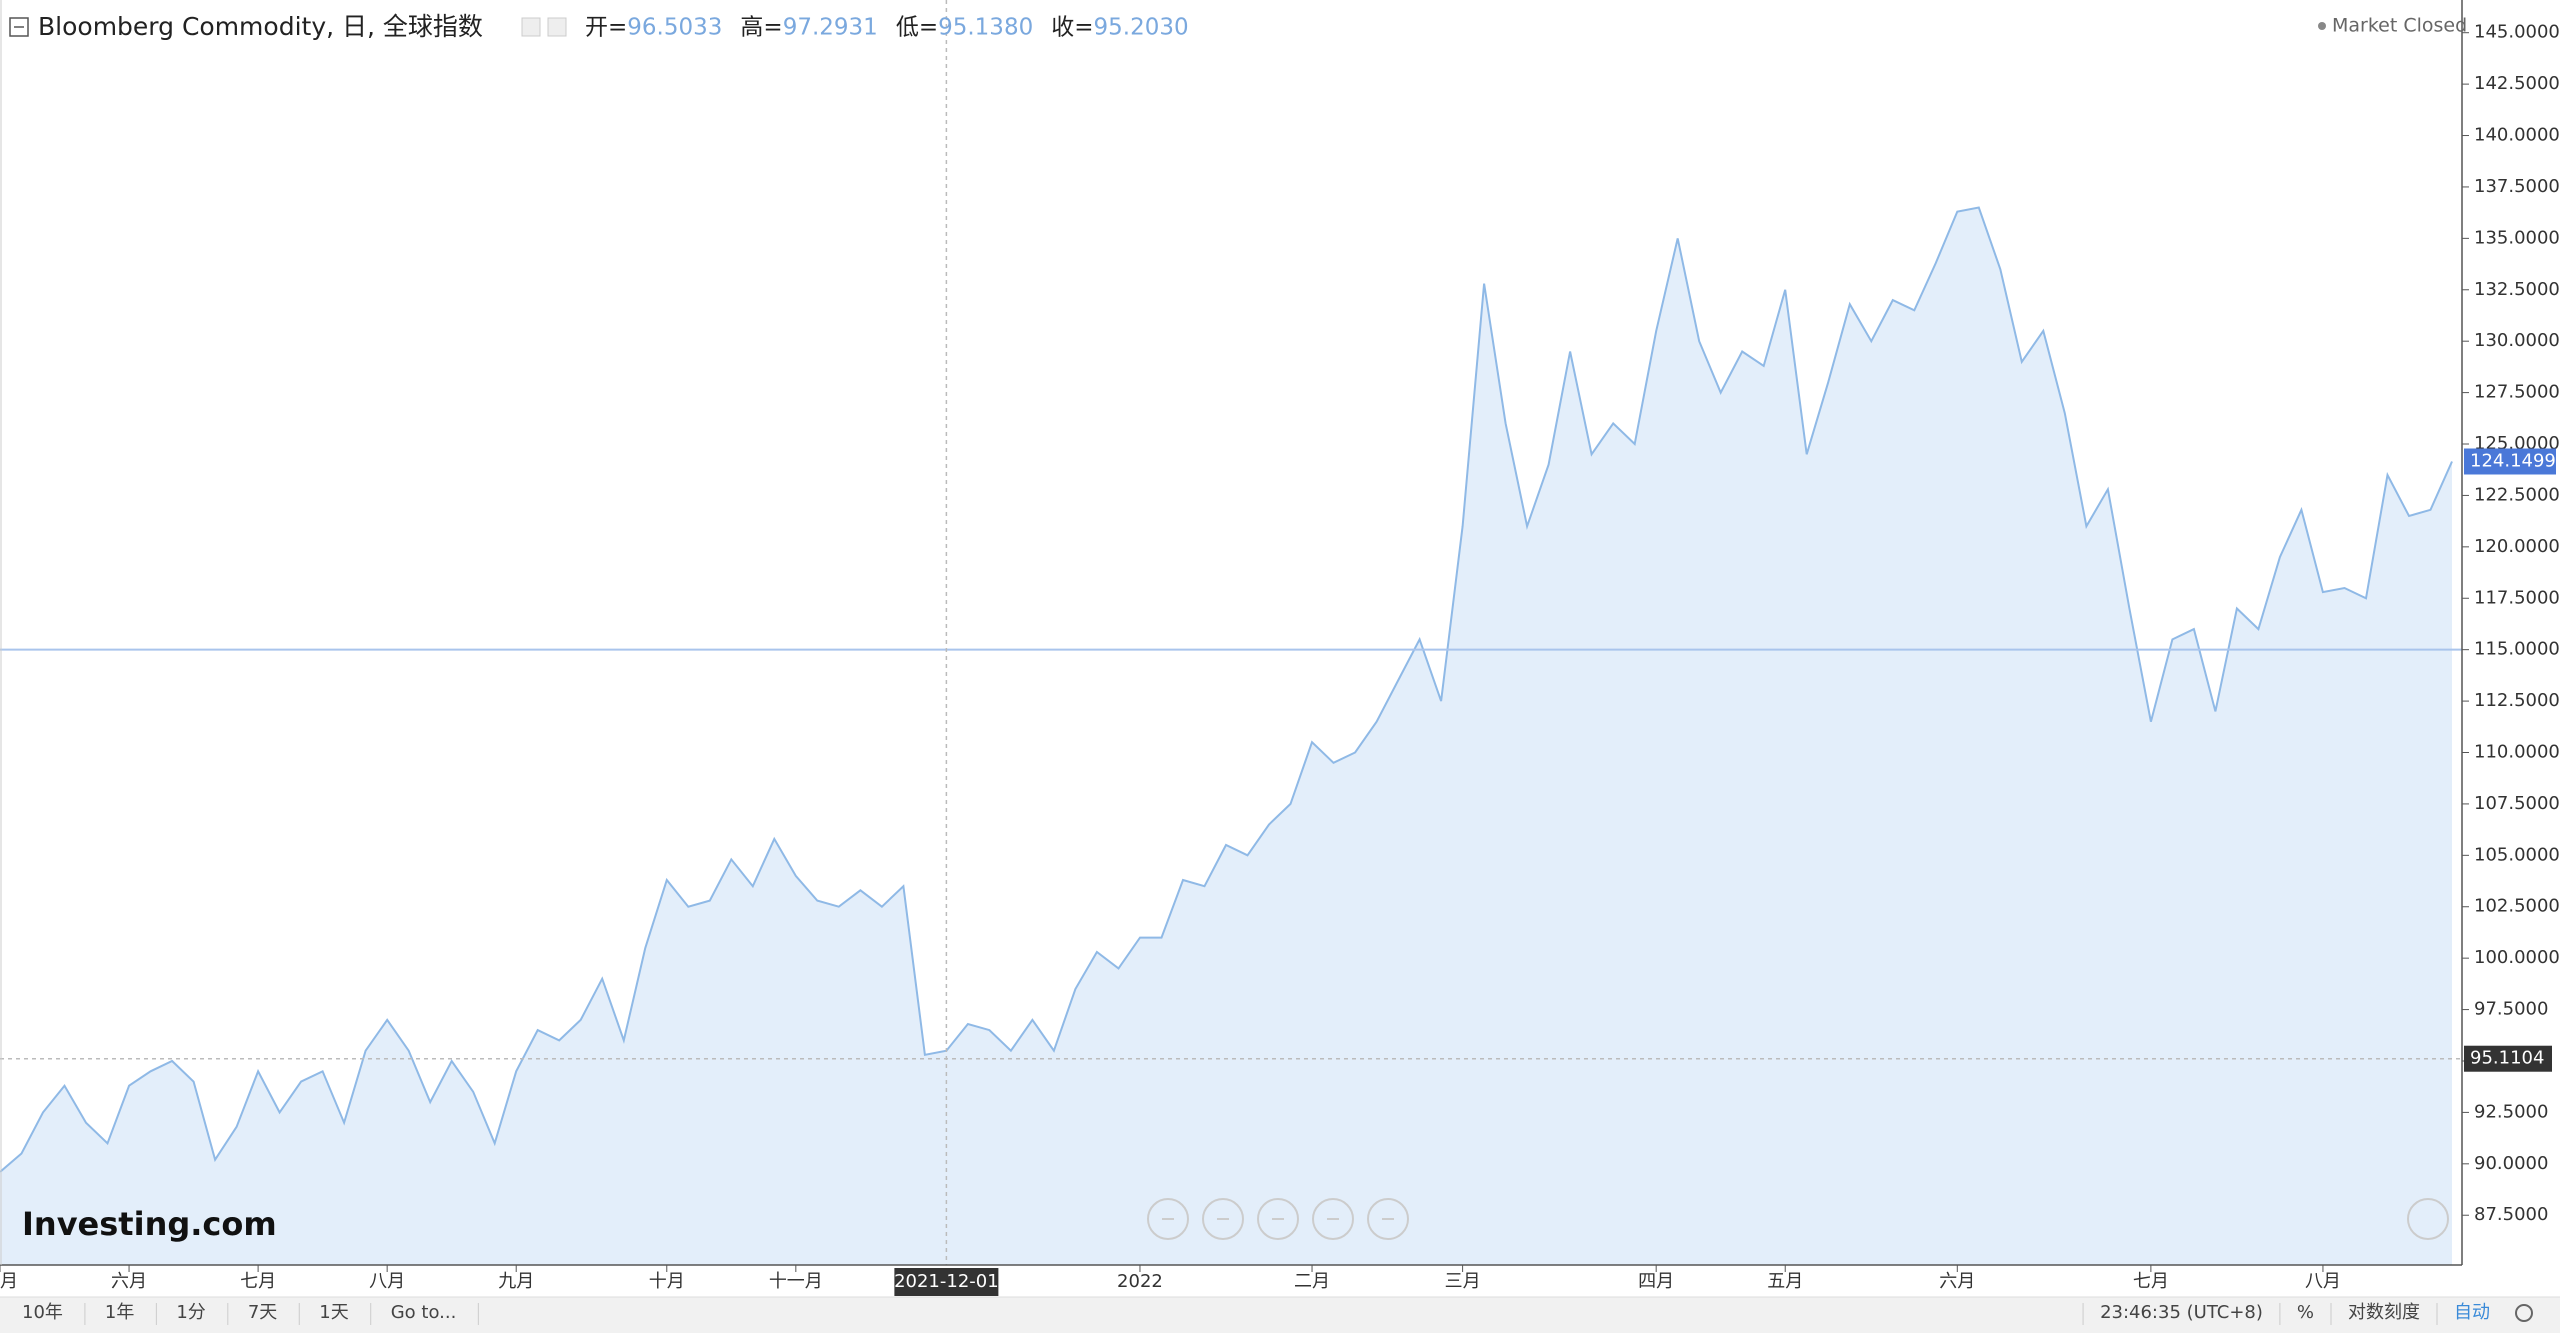 This screenshot has height=1333, width=2560. I want to click on toolbar-button: 23:46:35 (UTC+8), so click(2181, 1312).